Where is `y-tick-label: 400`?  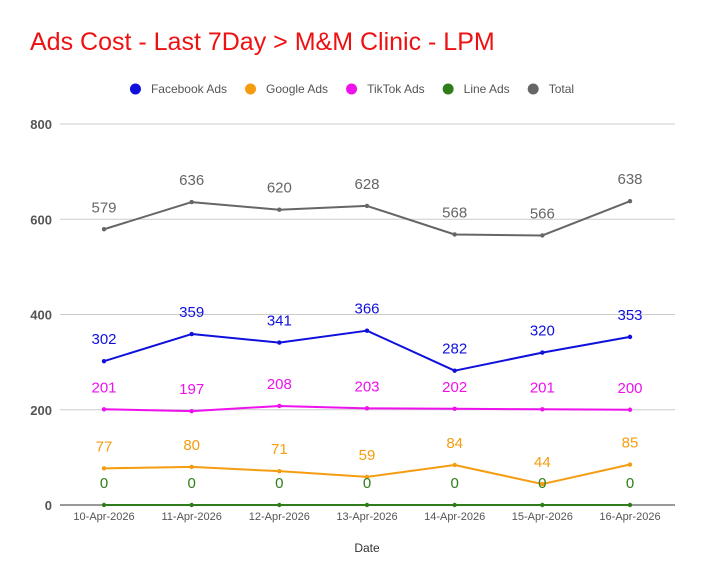
y-tick-label: 400 is located at coordinates (41, 315).